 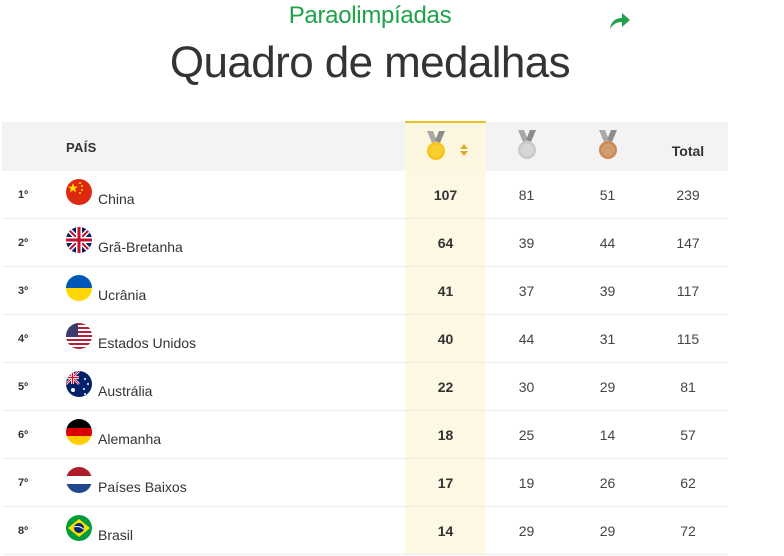 What do you see at coordinates (445, 530) in the screenshot?
I see `gold-count: 14` at bounding box center [445, 530].